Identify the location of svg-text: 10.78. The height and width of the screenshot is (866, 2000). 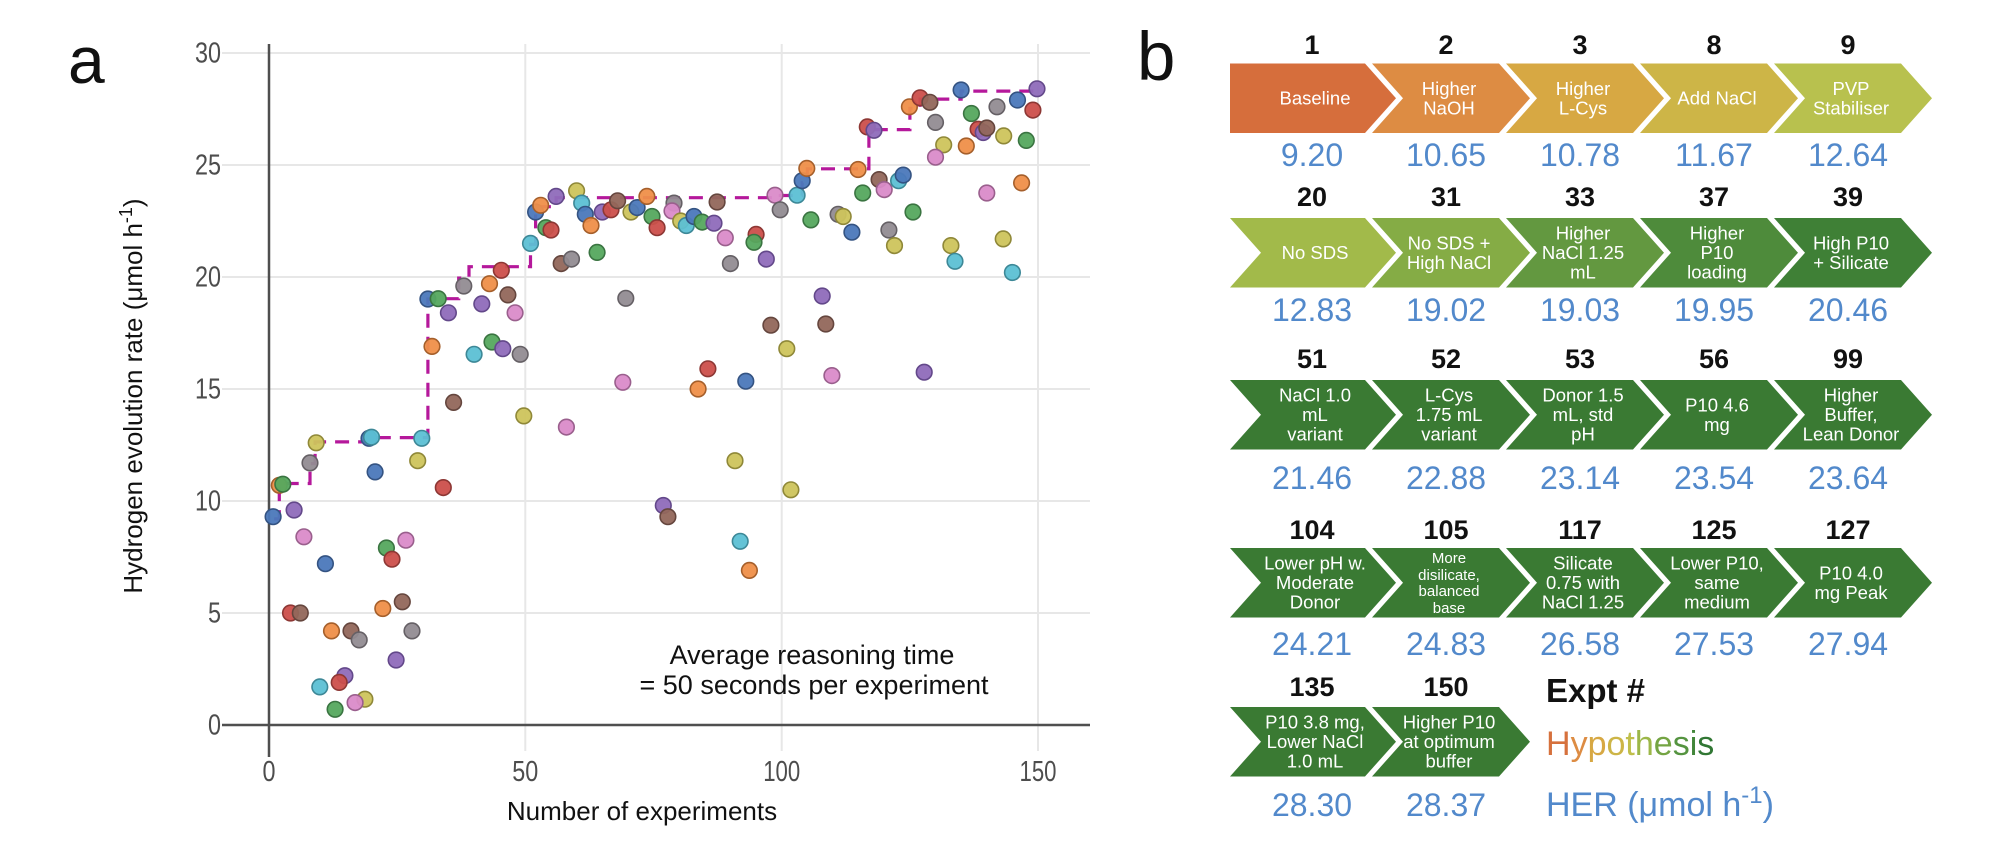
(1580, 155).